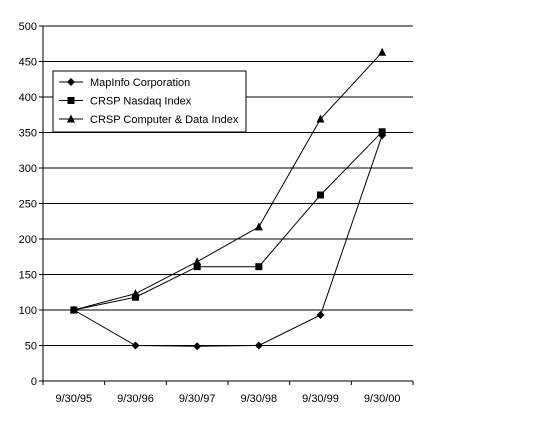  What do you see at coordinates (28, 134) in the screenshot?
I see `y-tick-label: 350` at bounding box center [28, 134].